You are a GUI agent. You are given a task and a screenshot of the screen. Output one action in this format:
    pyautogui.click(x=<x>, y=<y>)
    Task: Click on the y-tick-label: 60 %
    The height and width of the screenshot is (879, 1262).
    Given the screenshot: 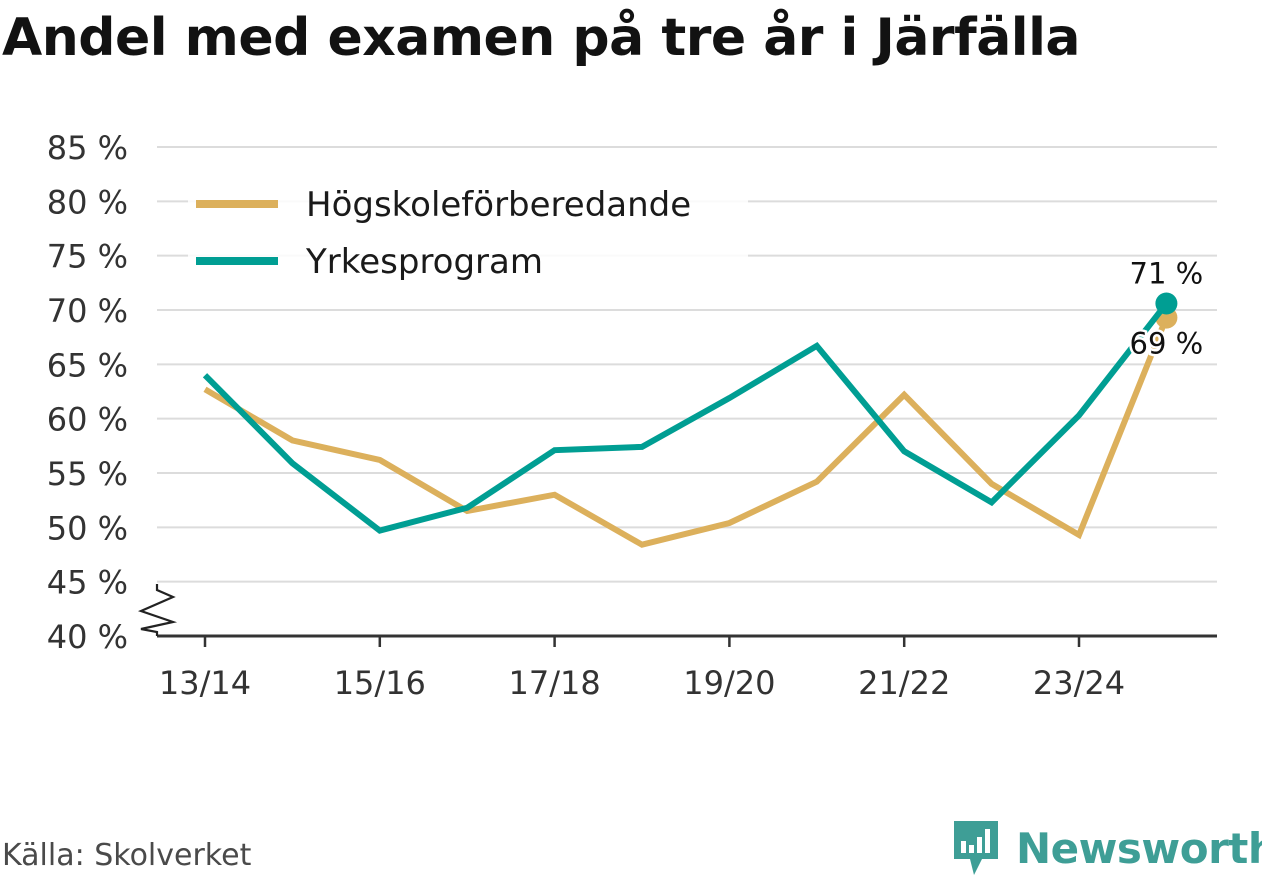 What is the action you would take?
    pyautogui.click(x=87, y=420)
    